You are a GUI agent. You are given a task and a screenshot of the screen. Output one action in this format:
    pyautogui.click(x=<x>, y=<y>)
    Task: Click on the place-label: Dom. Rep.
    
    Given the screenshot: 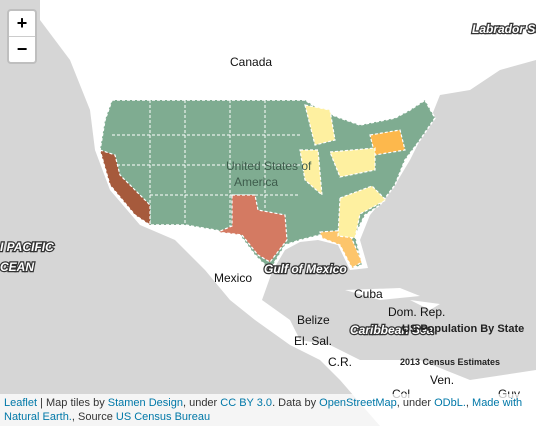 What is the action you would take?
    pyautogui.click(x=416, y=312)
    